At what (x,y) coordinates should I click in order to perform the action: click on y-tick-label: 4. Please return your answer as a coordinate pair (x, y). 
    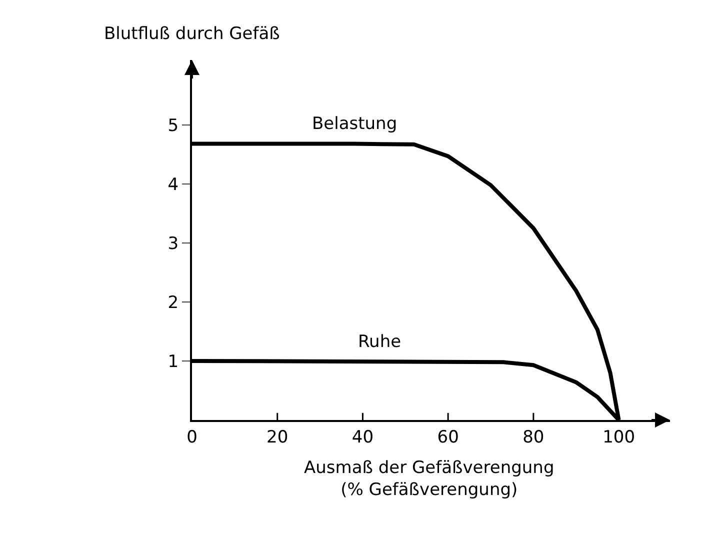
    Looking at the image, I should click on (173, 184).